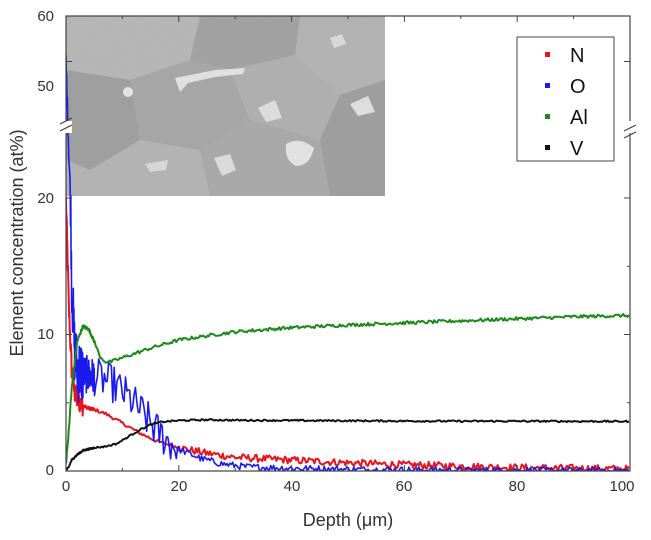  I want to click on x-tick-labels: 0 20 40 60 80 100, so click(348, 486).